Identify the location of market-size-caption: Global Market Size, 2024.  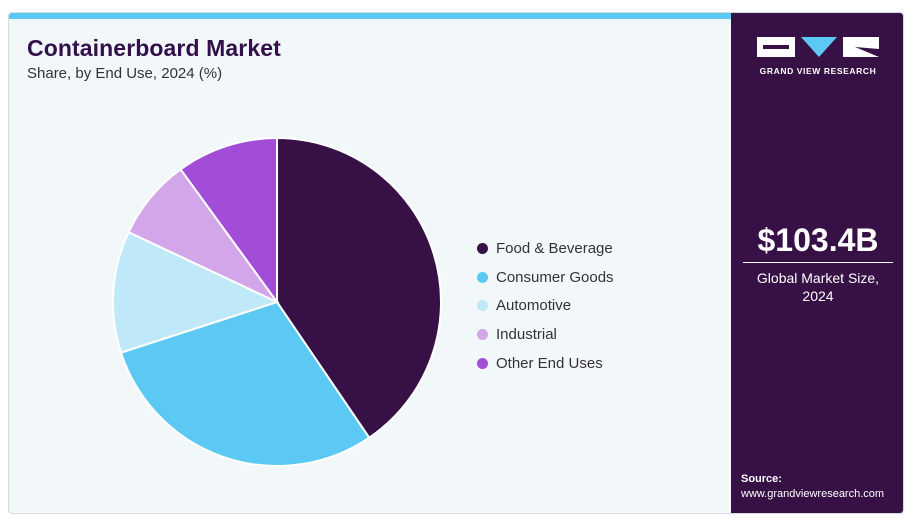
(818, 287).